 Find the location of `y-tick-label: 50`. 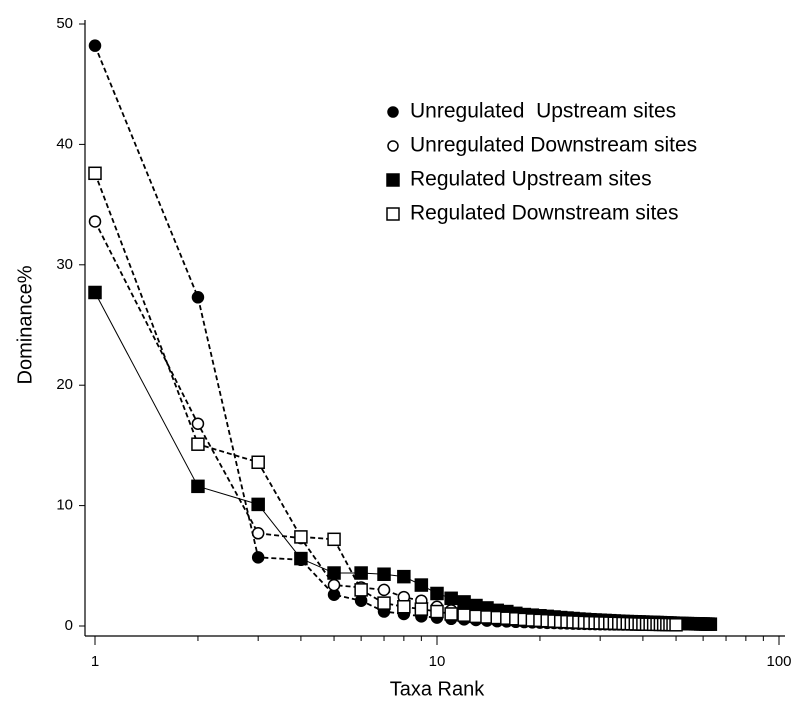

y-tick-label: 50 is located at coordinates (64, 23).